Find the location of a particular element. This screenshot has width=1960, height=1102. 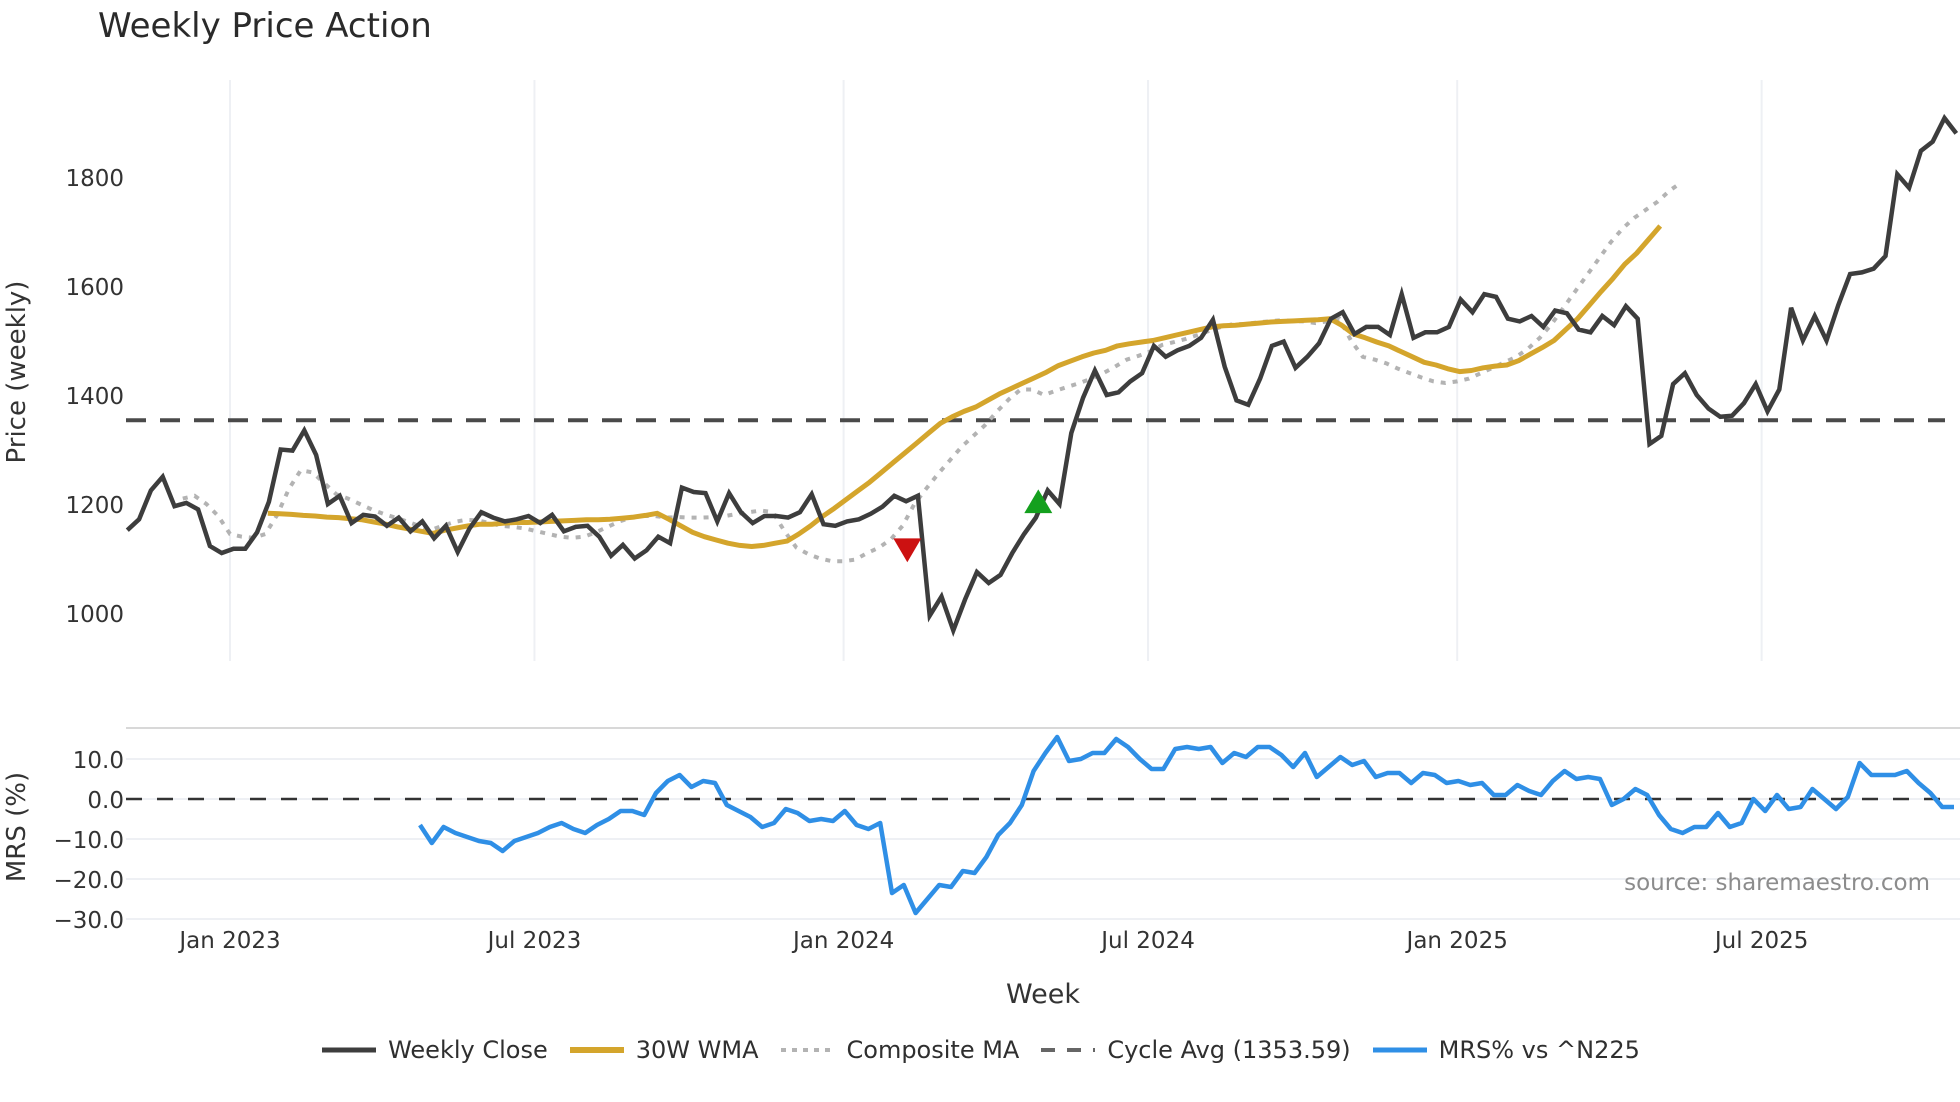

buy-signal-triangle-icon is located at coordinates (1038, 501).